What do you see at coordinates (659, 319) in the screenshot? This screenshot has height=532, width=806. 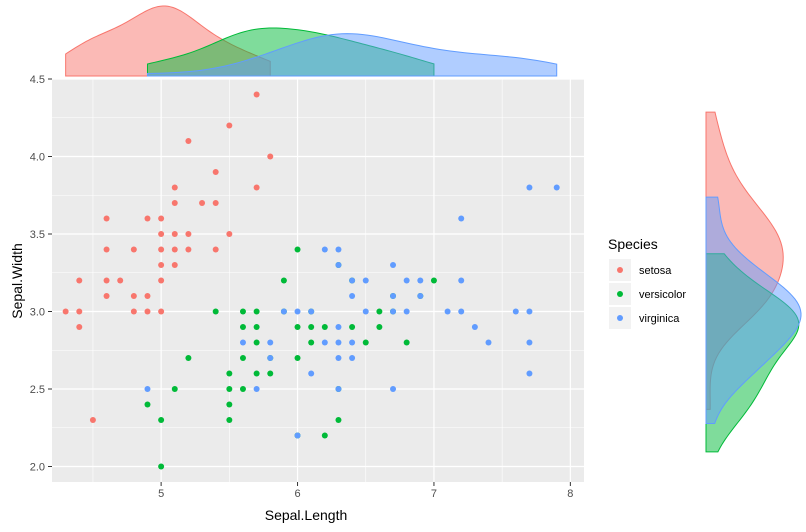 I see `legend-label-virginica: virginica` at bounding box center [659, 319].